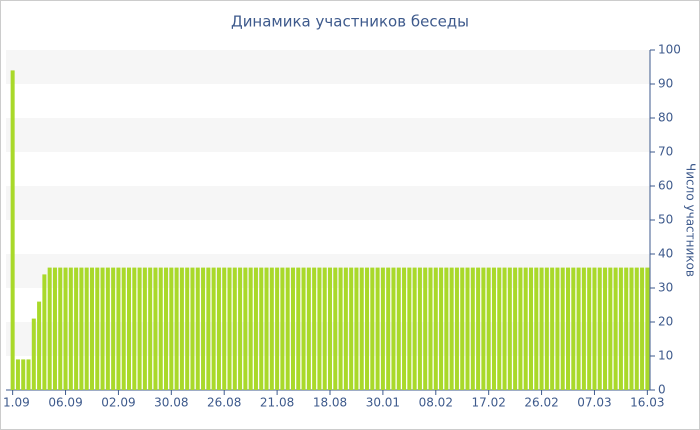 The width and height of the screenshot is (700, 430). I want to click on y-tick-label: 0, so click(662, 390).